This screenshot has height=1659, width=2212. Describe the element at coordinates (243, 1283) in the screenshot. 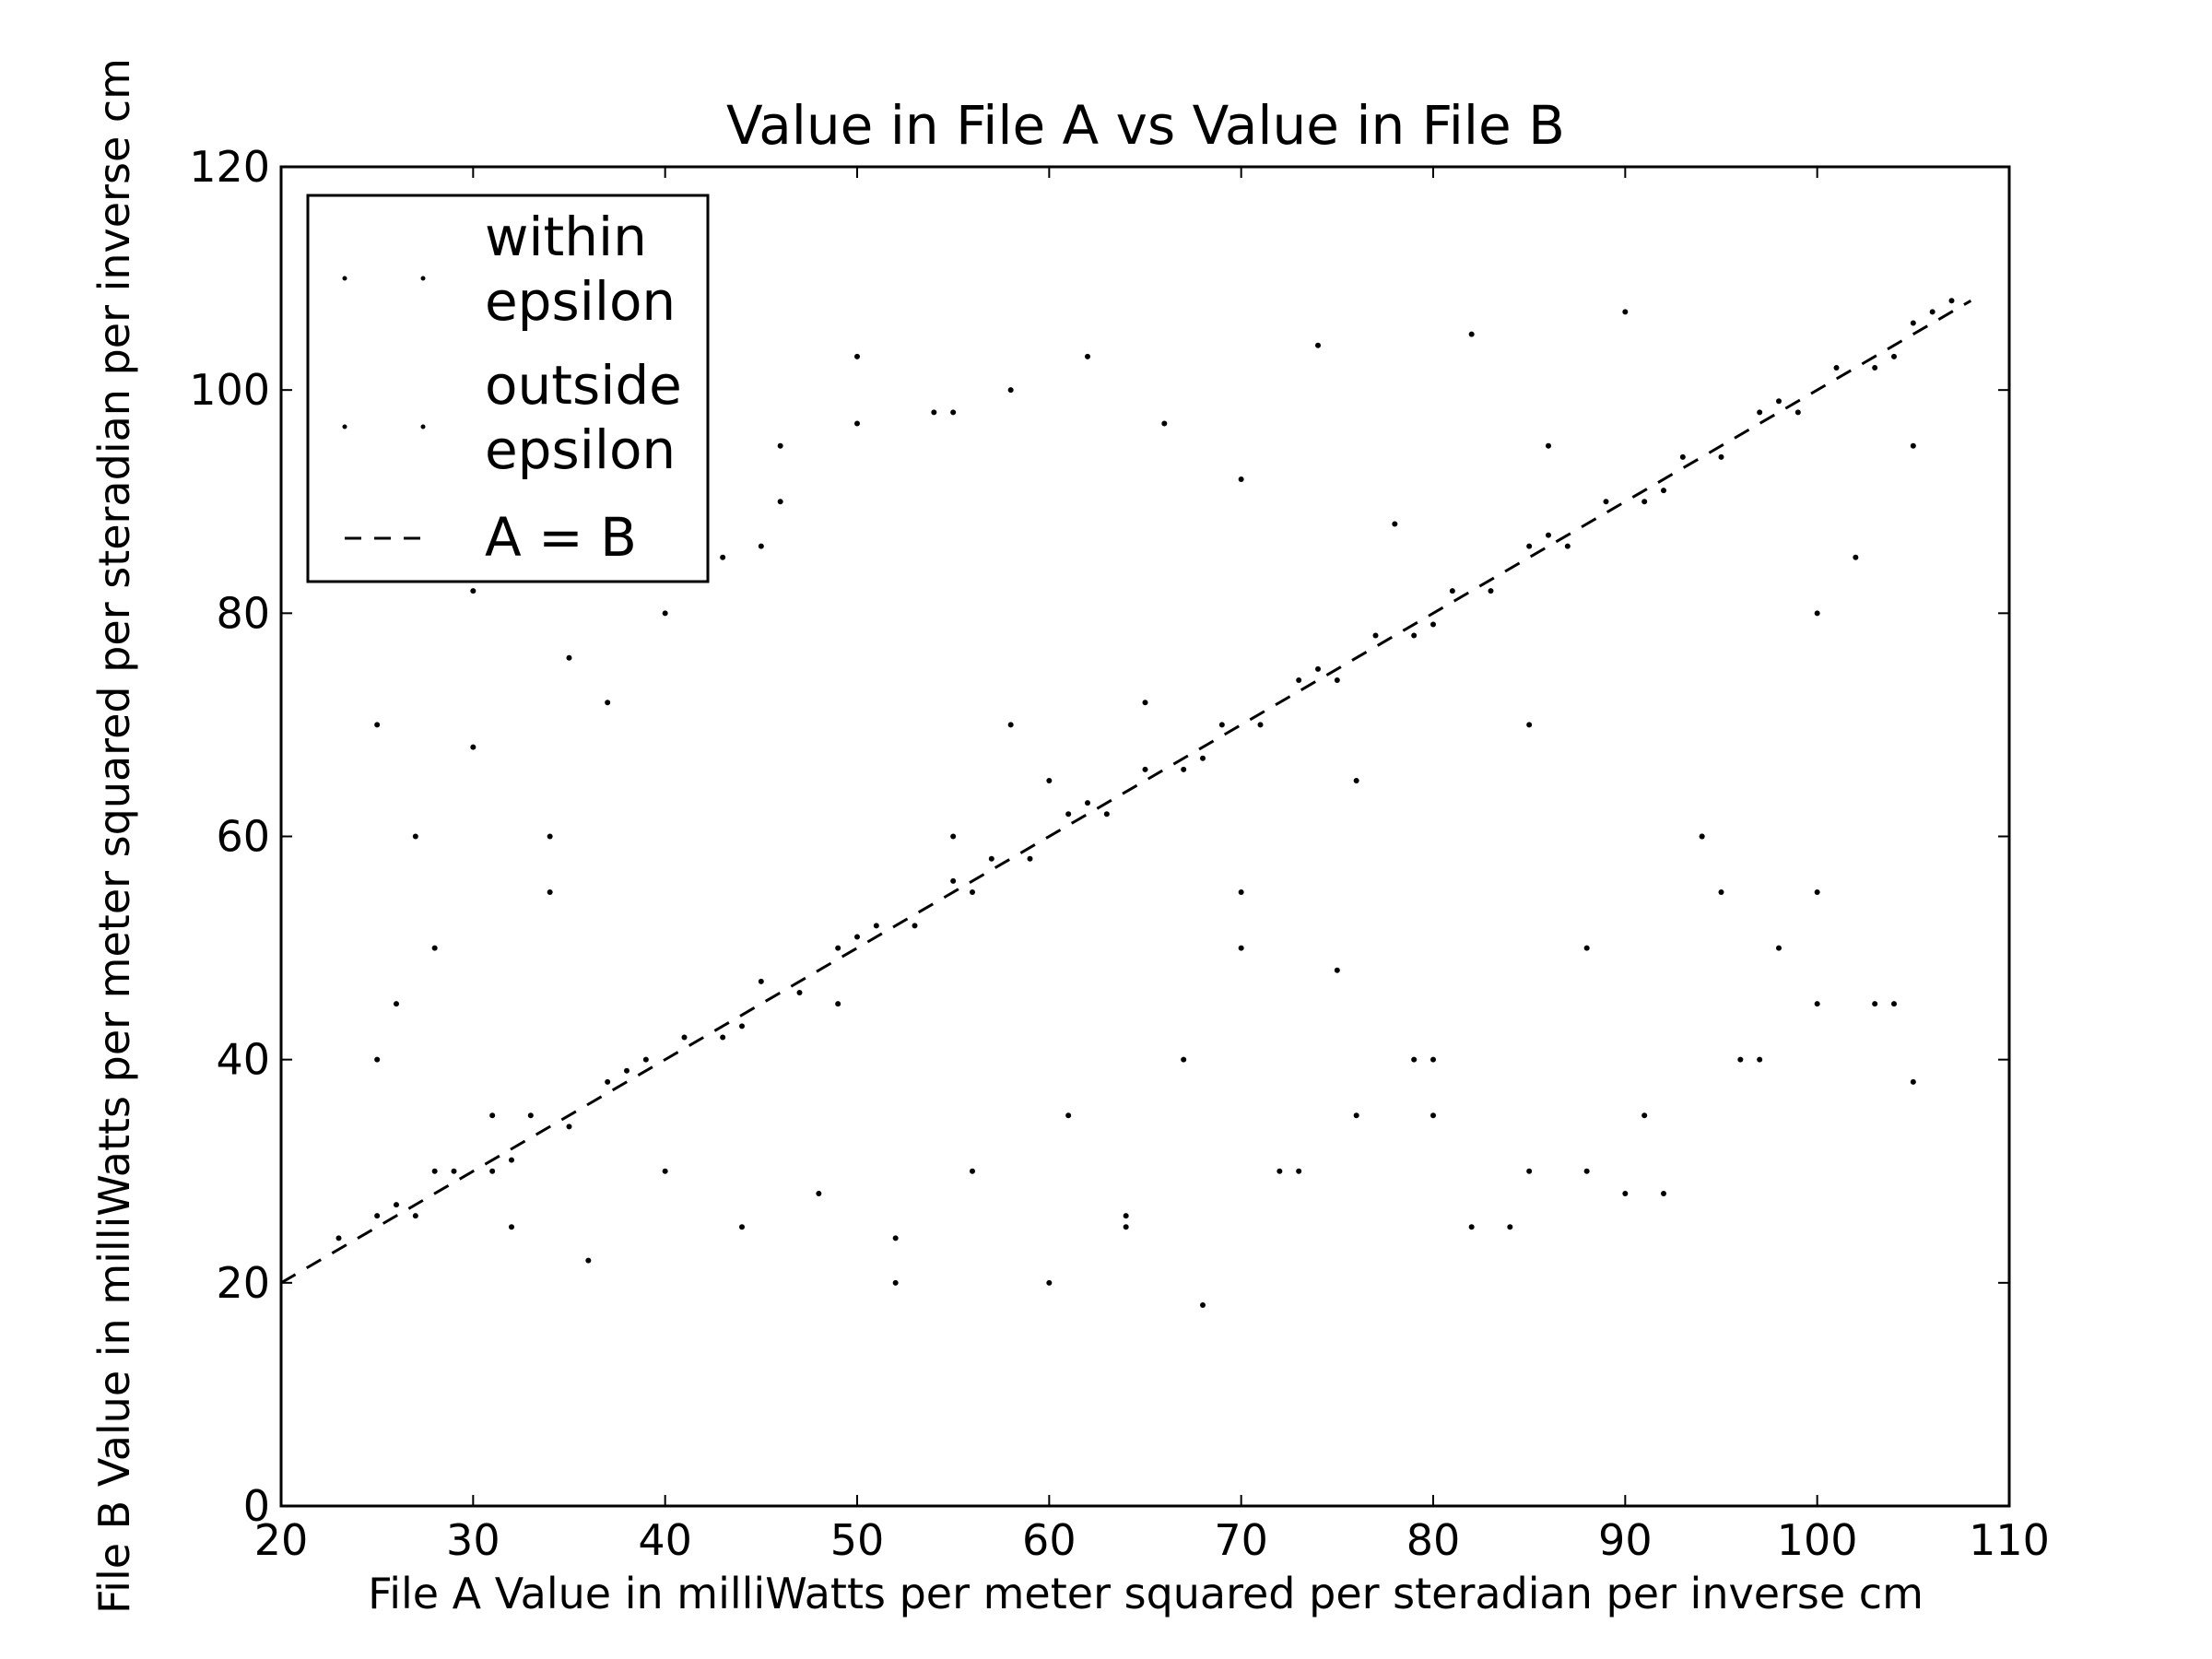

I see `y-tick-label: 20` at that location.